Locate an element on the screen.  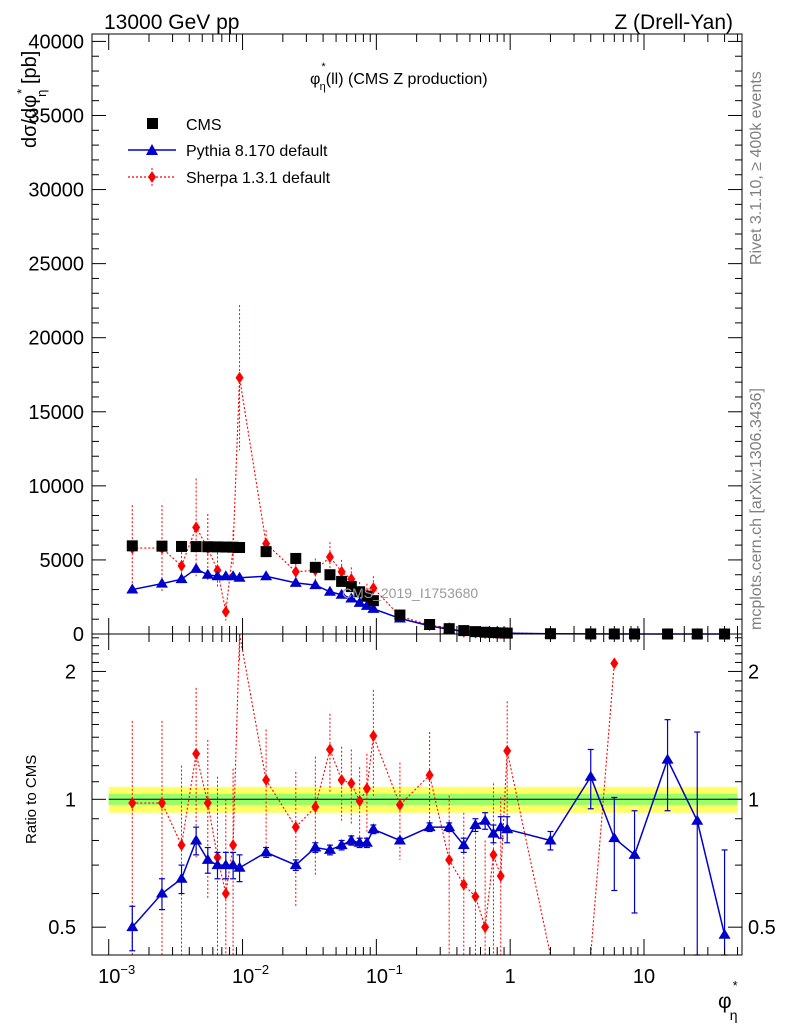
title-star: * is located at coordinates (323, 67).